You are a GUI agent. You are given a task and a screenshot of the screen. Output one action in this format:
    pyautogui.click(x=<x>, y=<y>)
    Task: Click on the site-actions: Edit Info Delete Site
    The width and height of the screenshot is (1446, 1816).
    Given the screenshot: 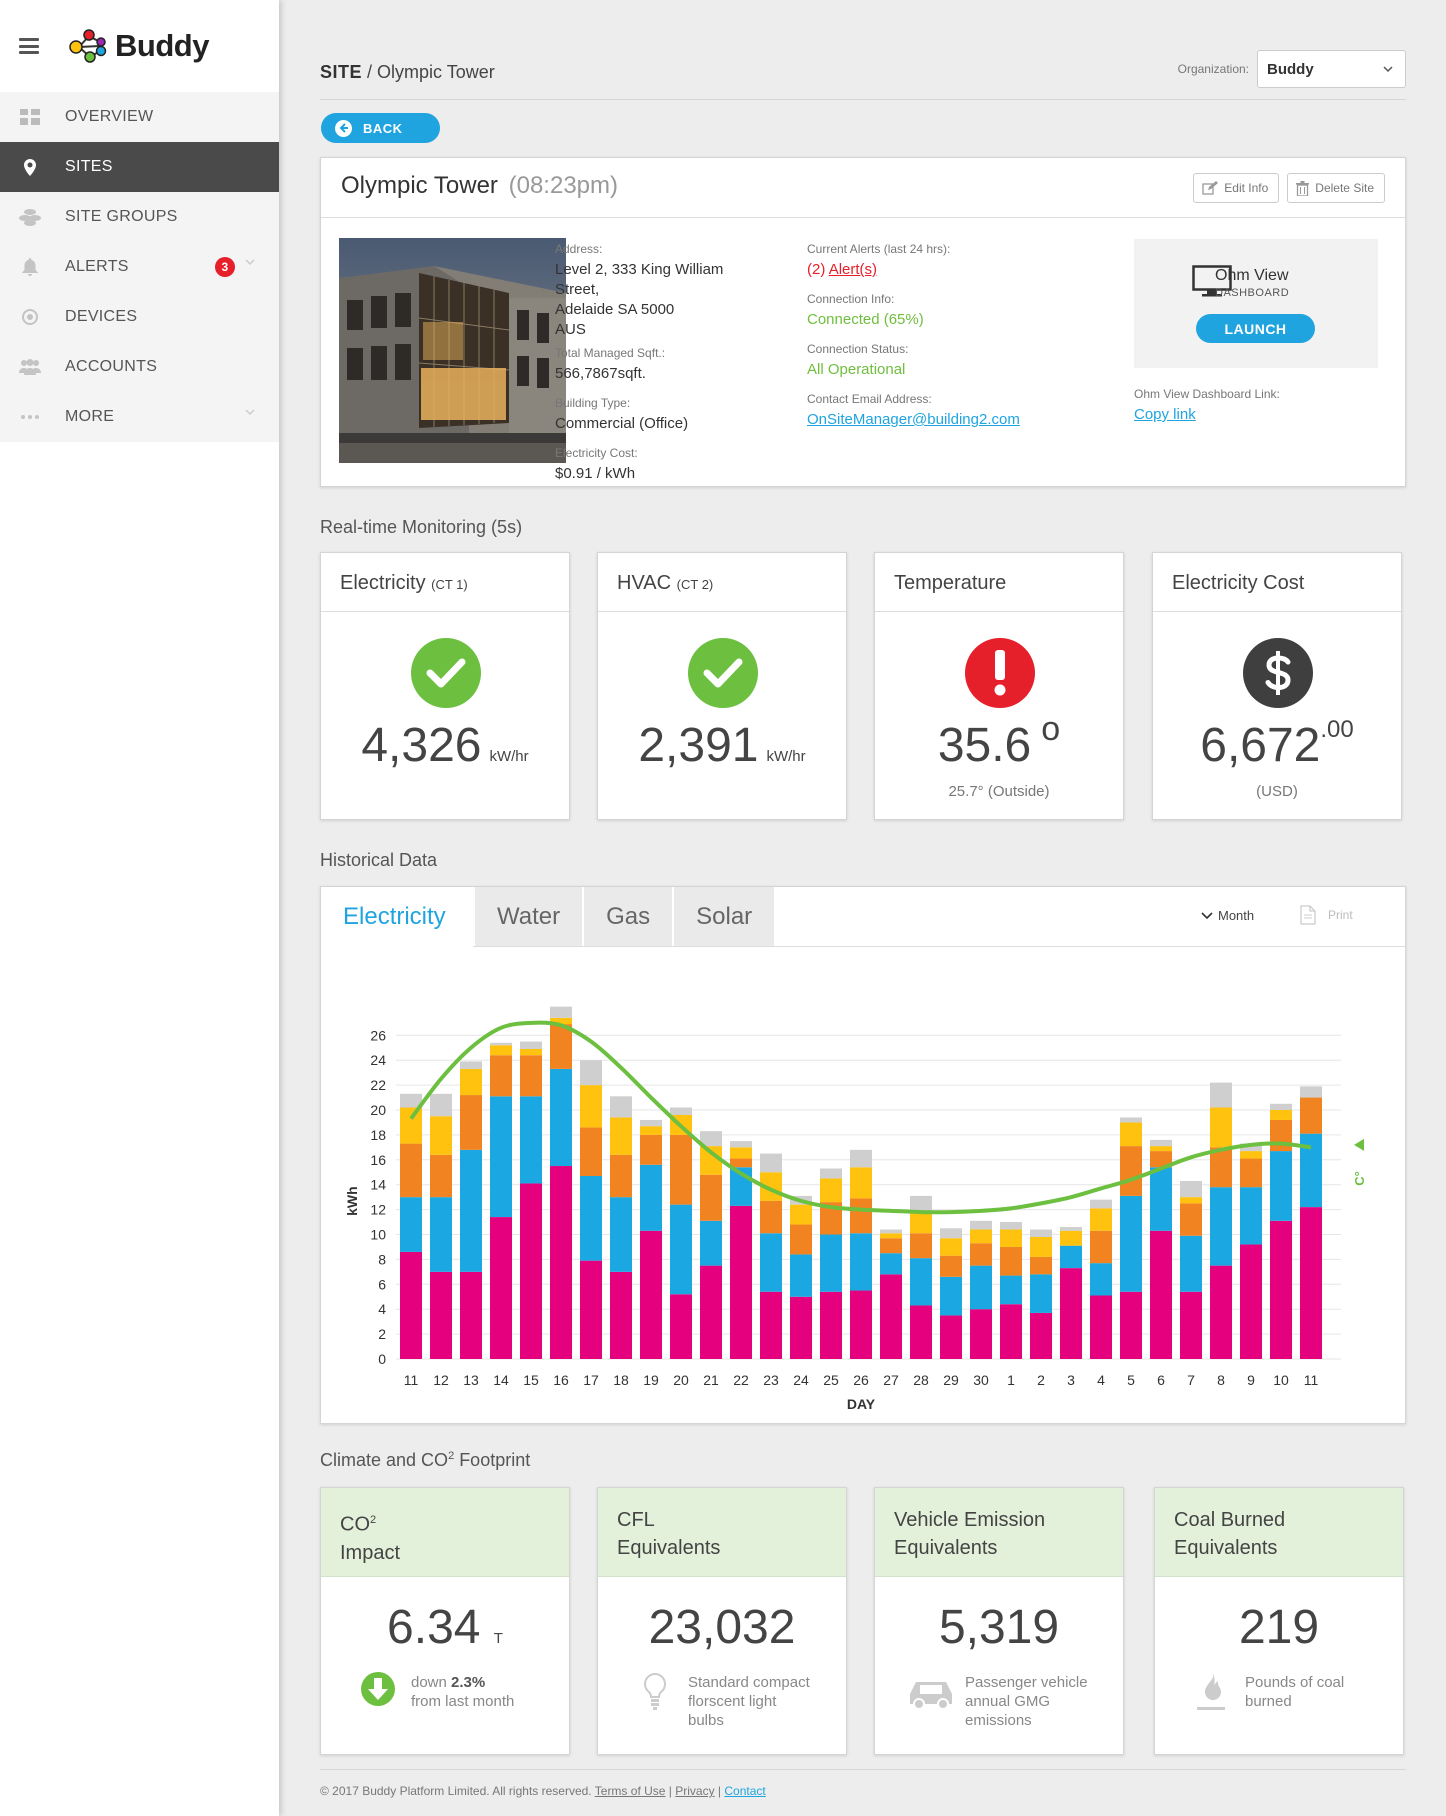 What is the action you would take?
    pyautogui.click(x=1289, y=188)
    